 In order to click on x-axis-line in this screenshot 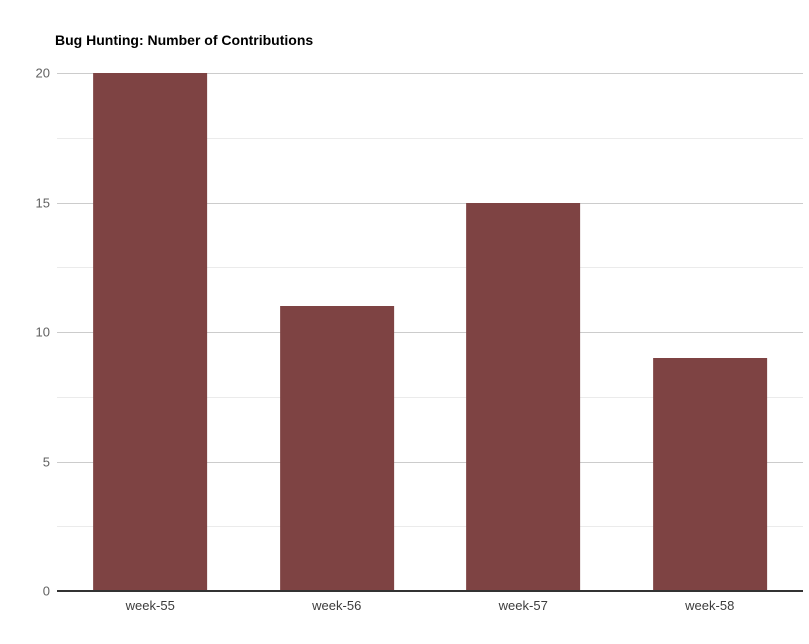, I will do `click(430, 591)`.